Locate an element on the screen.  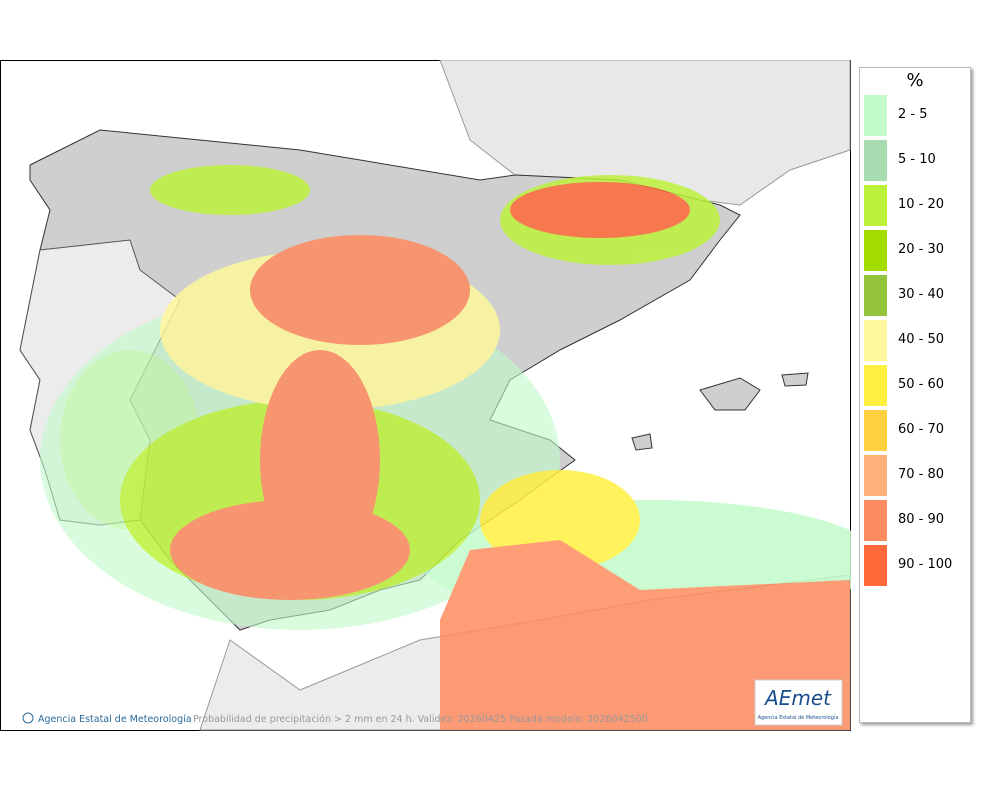
legend-unit: % is located at coordinates (915, 80).